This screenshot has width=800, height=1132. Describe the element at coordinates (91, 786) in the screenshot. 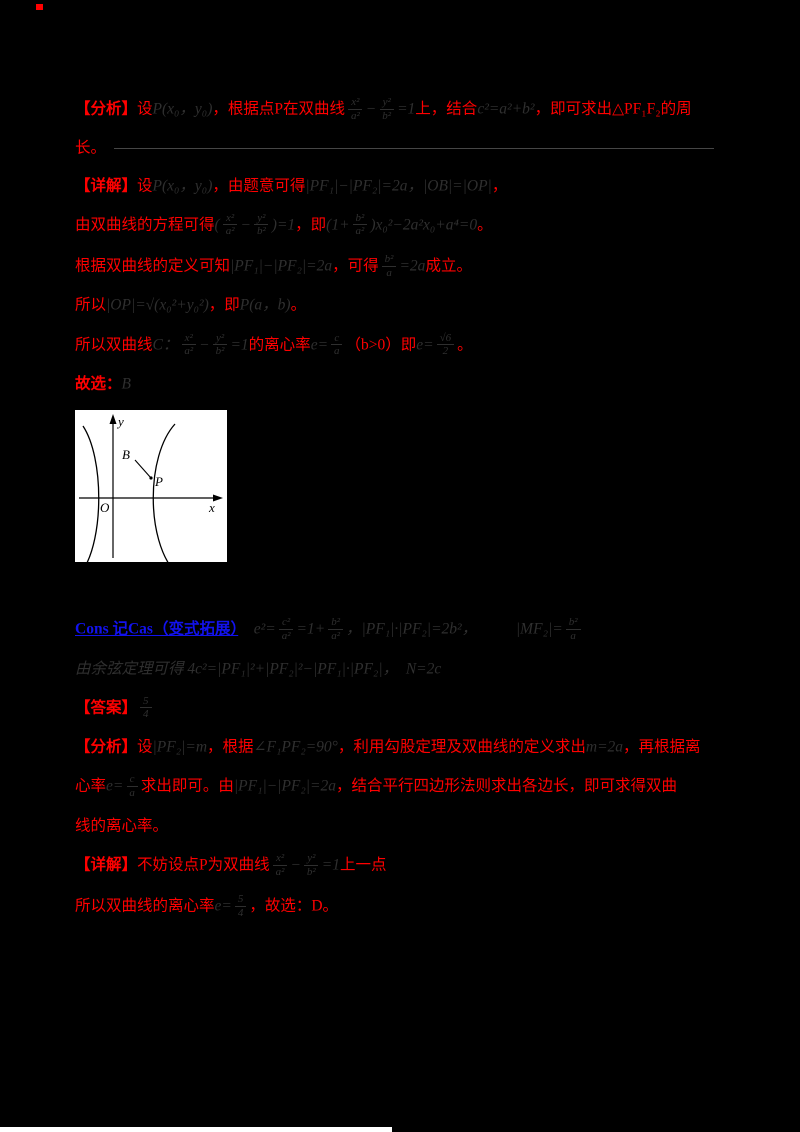

I see `solution-text: 心率` at that location.